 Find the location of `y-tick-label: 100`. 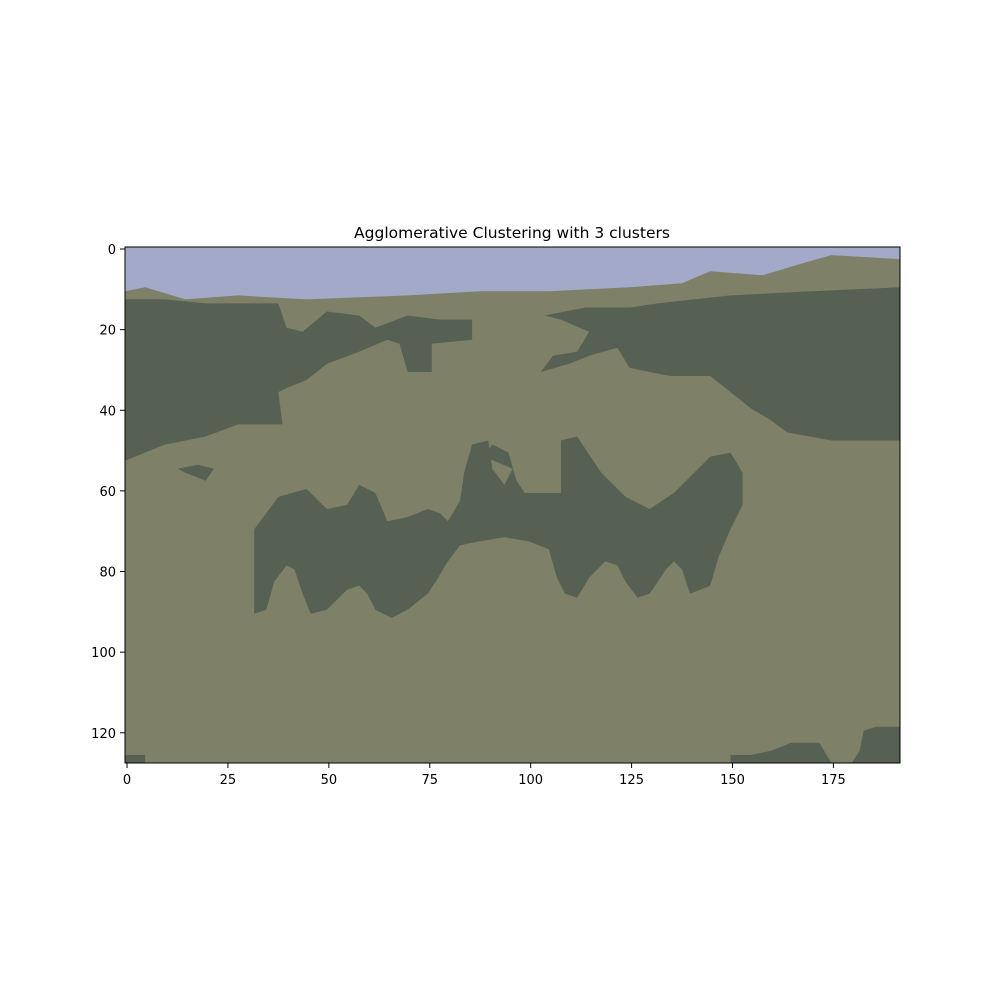

y-tick-label: 100 is located at coordinates (103, 653).